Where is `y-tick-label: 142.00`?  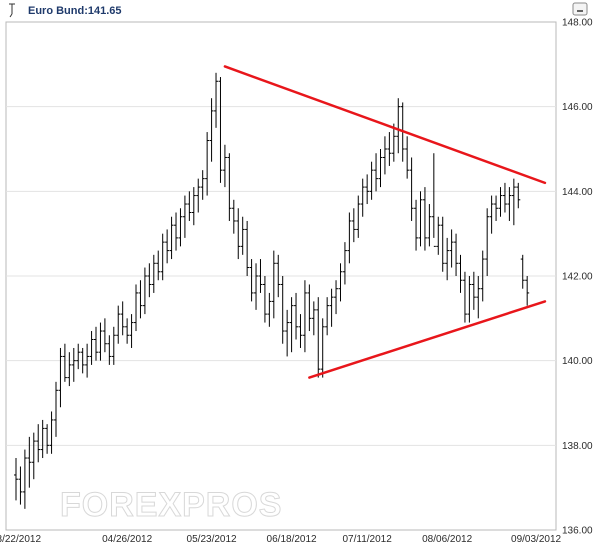
y-tick-label: 142.00 is located at coordinates (577, 277).